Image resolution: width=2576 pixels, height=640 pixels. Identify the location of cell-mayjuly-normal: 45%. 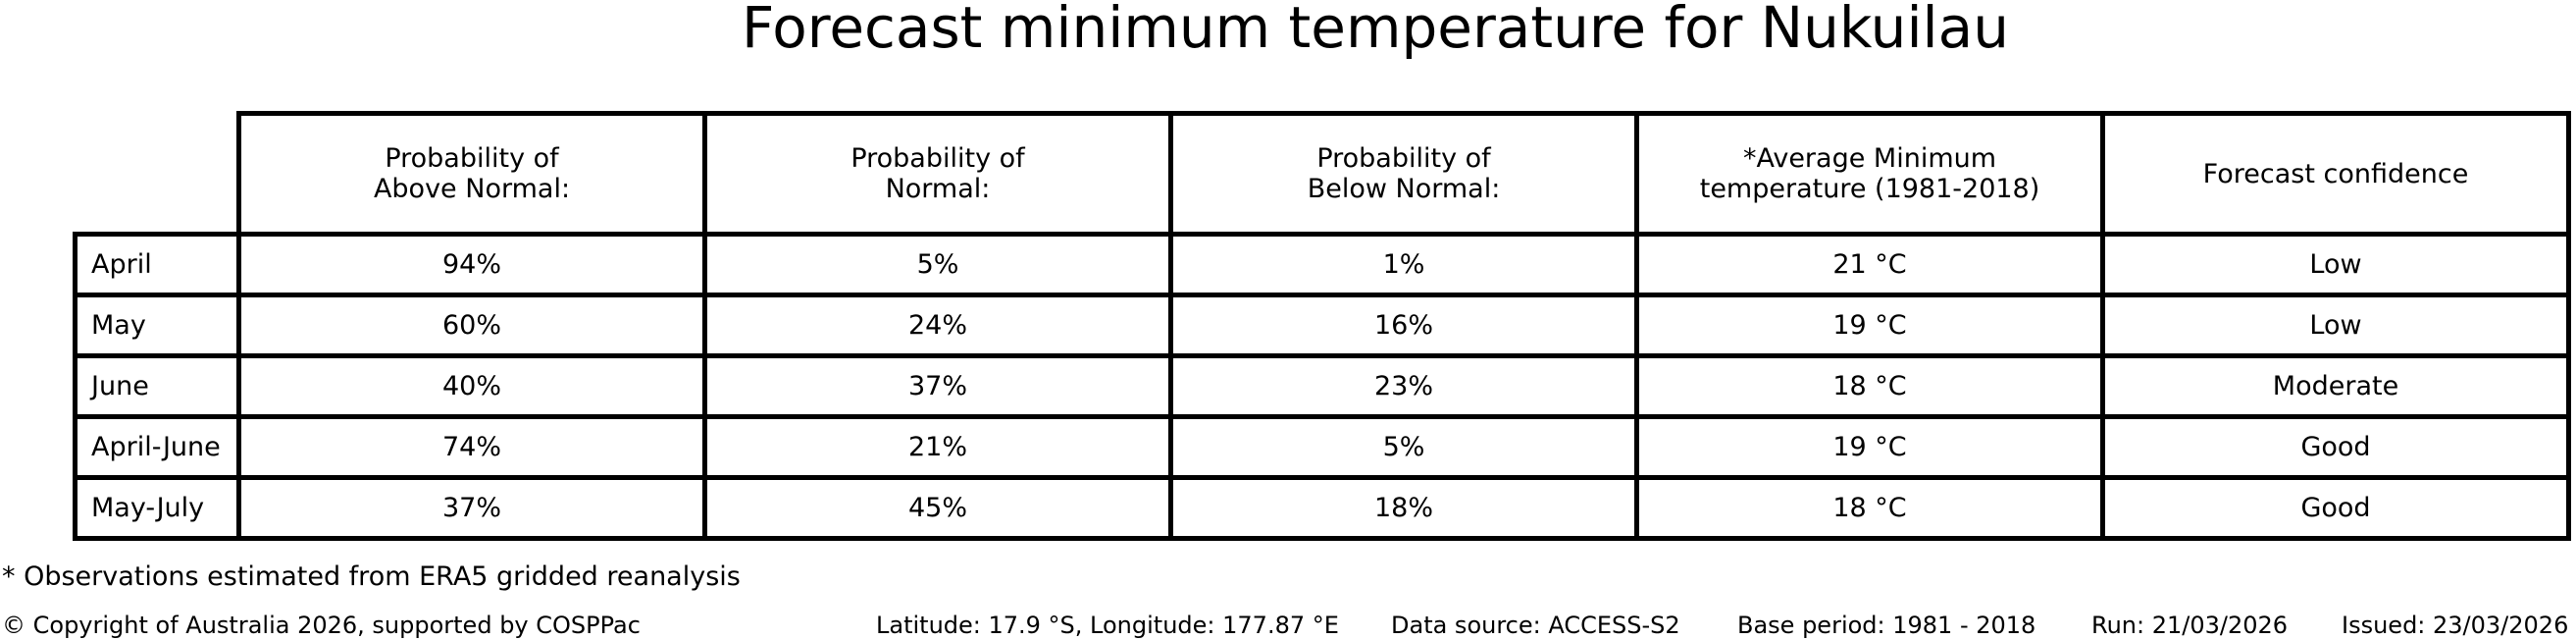
(937, 508).